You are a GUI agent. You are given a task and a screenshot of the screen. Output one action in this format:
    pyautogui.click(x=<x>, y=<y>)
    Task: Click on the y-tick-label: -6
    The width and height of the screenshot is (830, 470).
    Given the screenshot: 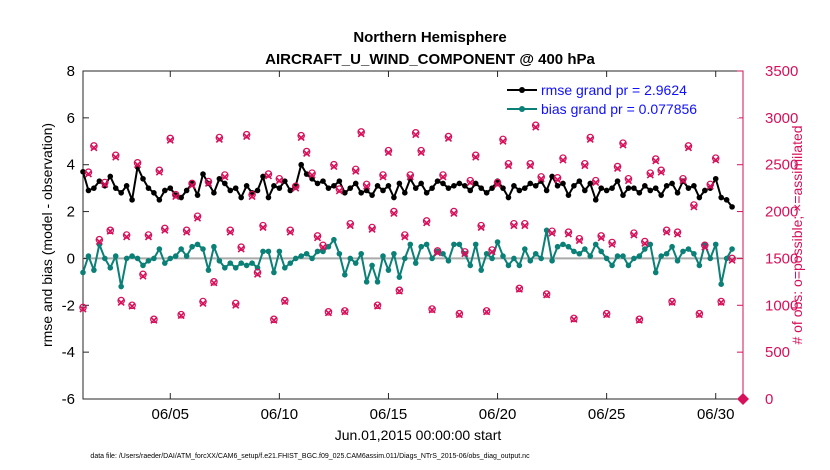 What is the action you would take?
    pyautogui.click(x=68, y=399)
    